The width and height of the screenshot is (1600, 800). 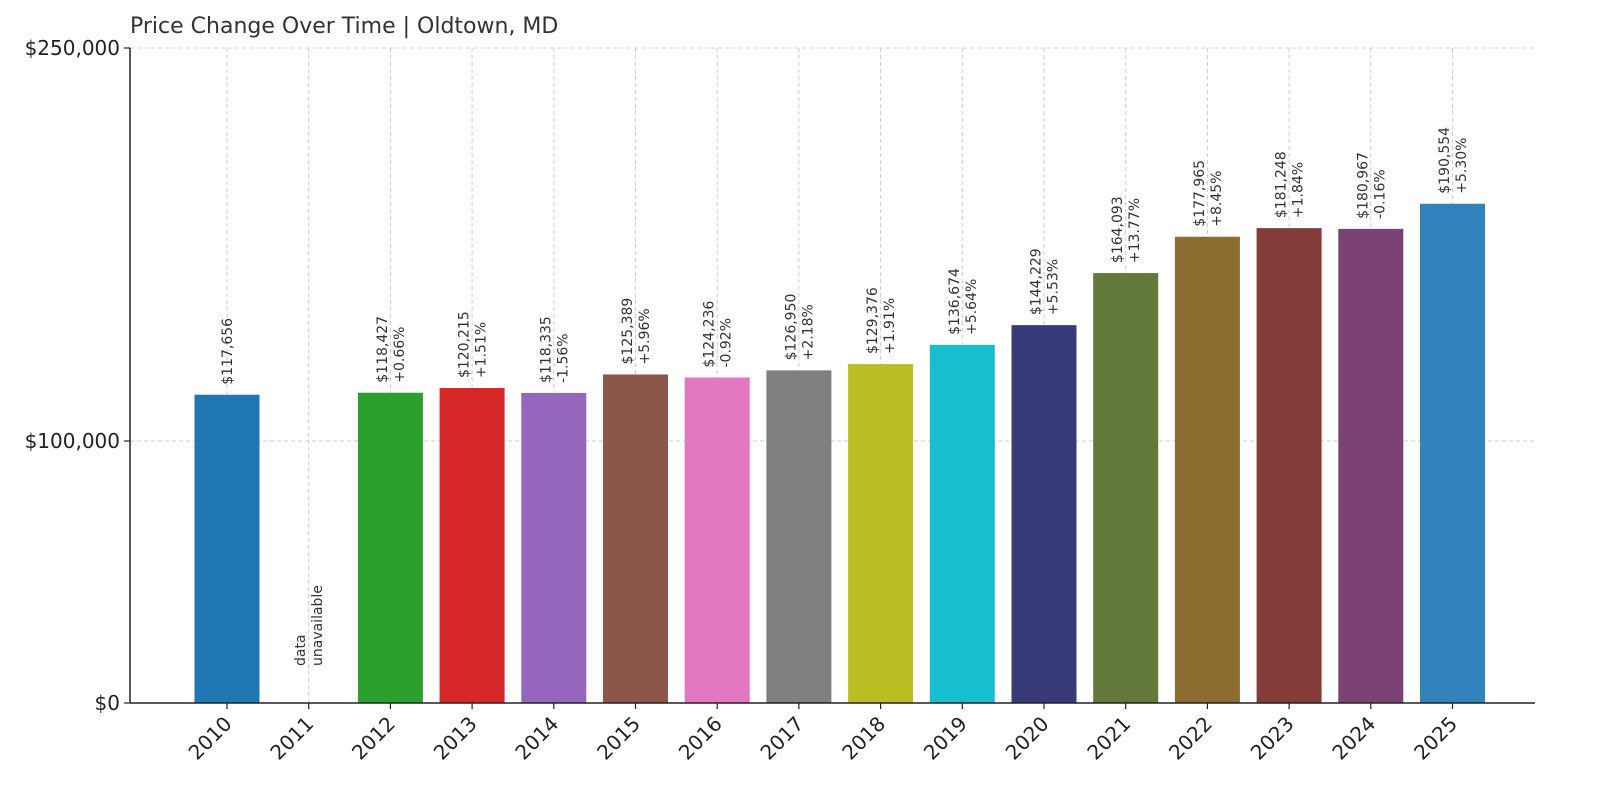 I want to click on bar-change-label: +5.96%, so click(x=645, y=336).